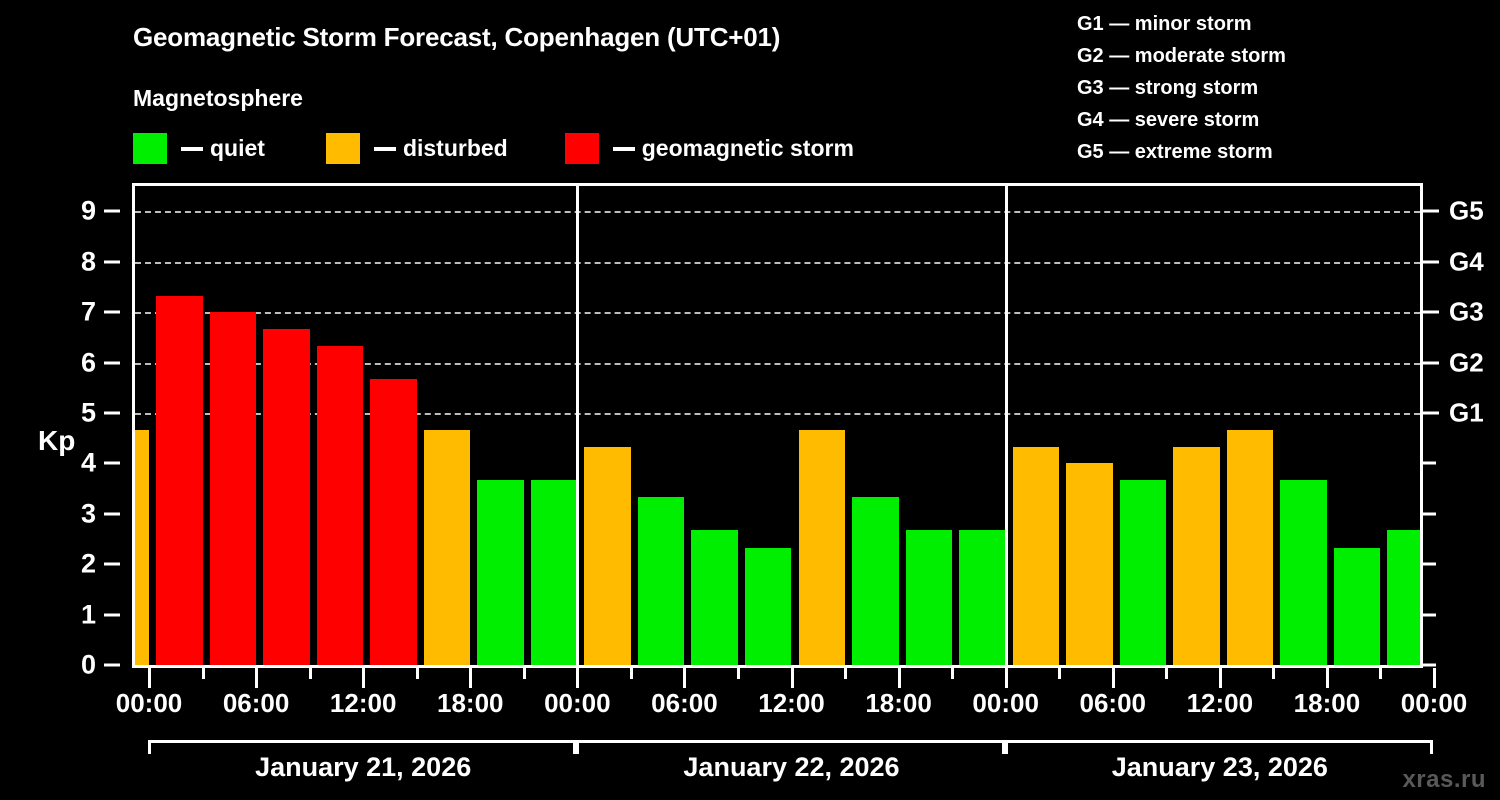 The image size is (1500, 800). I want to click on legend-label-disturbed: disturbed, so click(455, 148).